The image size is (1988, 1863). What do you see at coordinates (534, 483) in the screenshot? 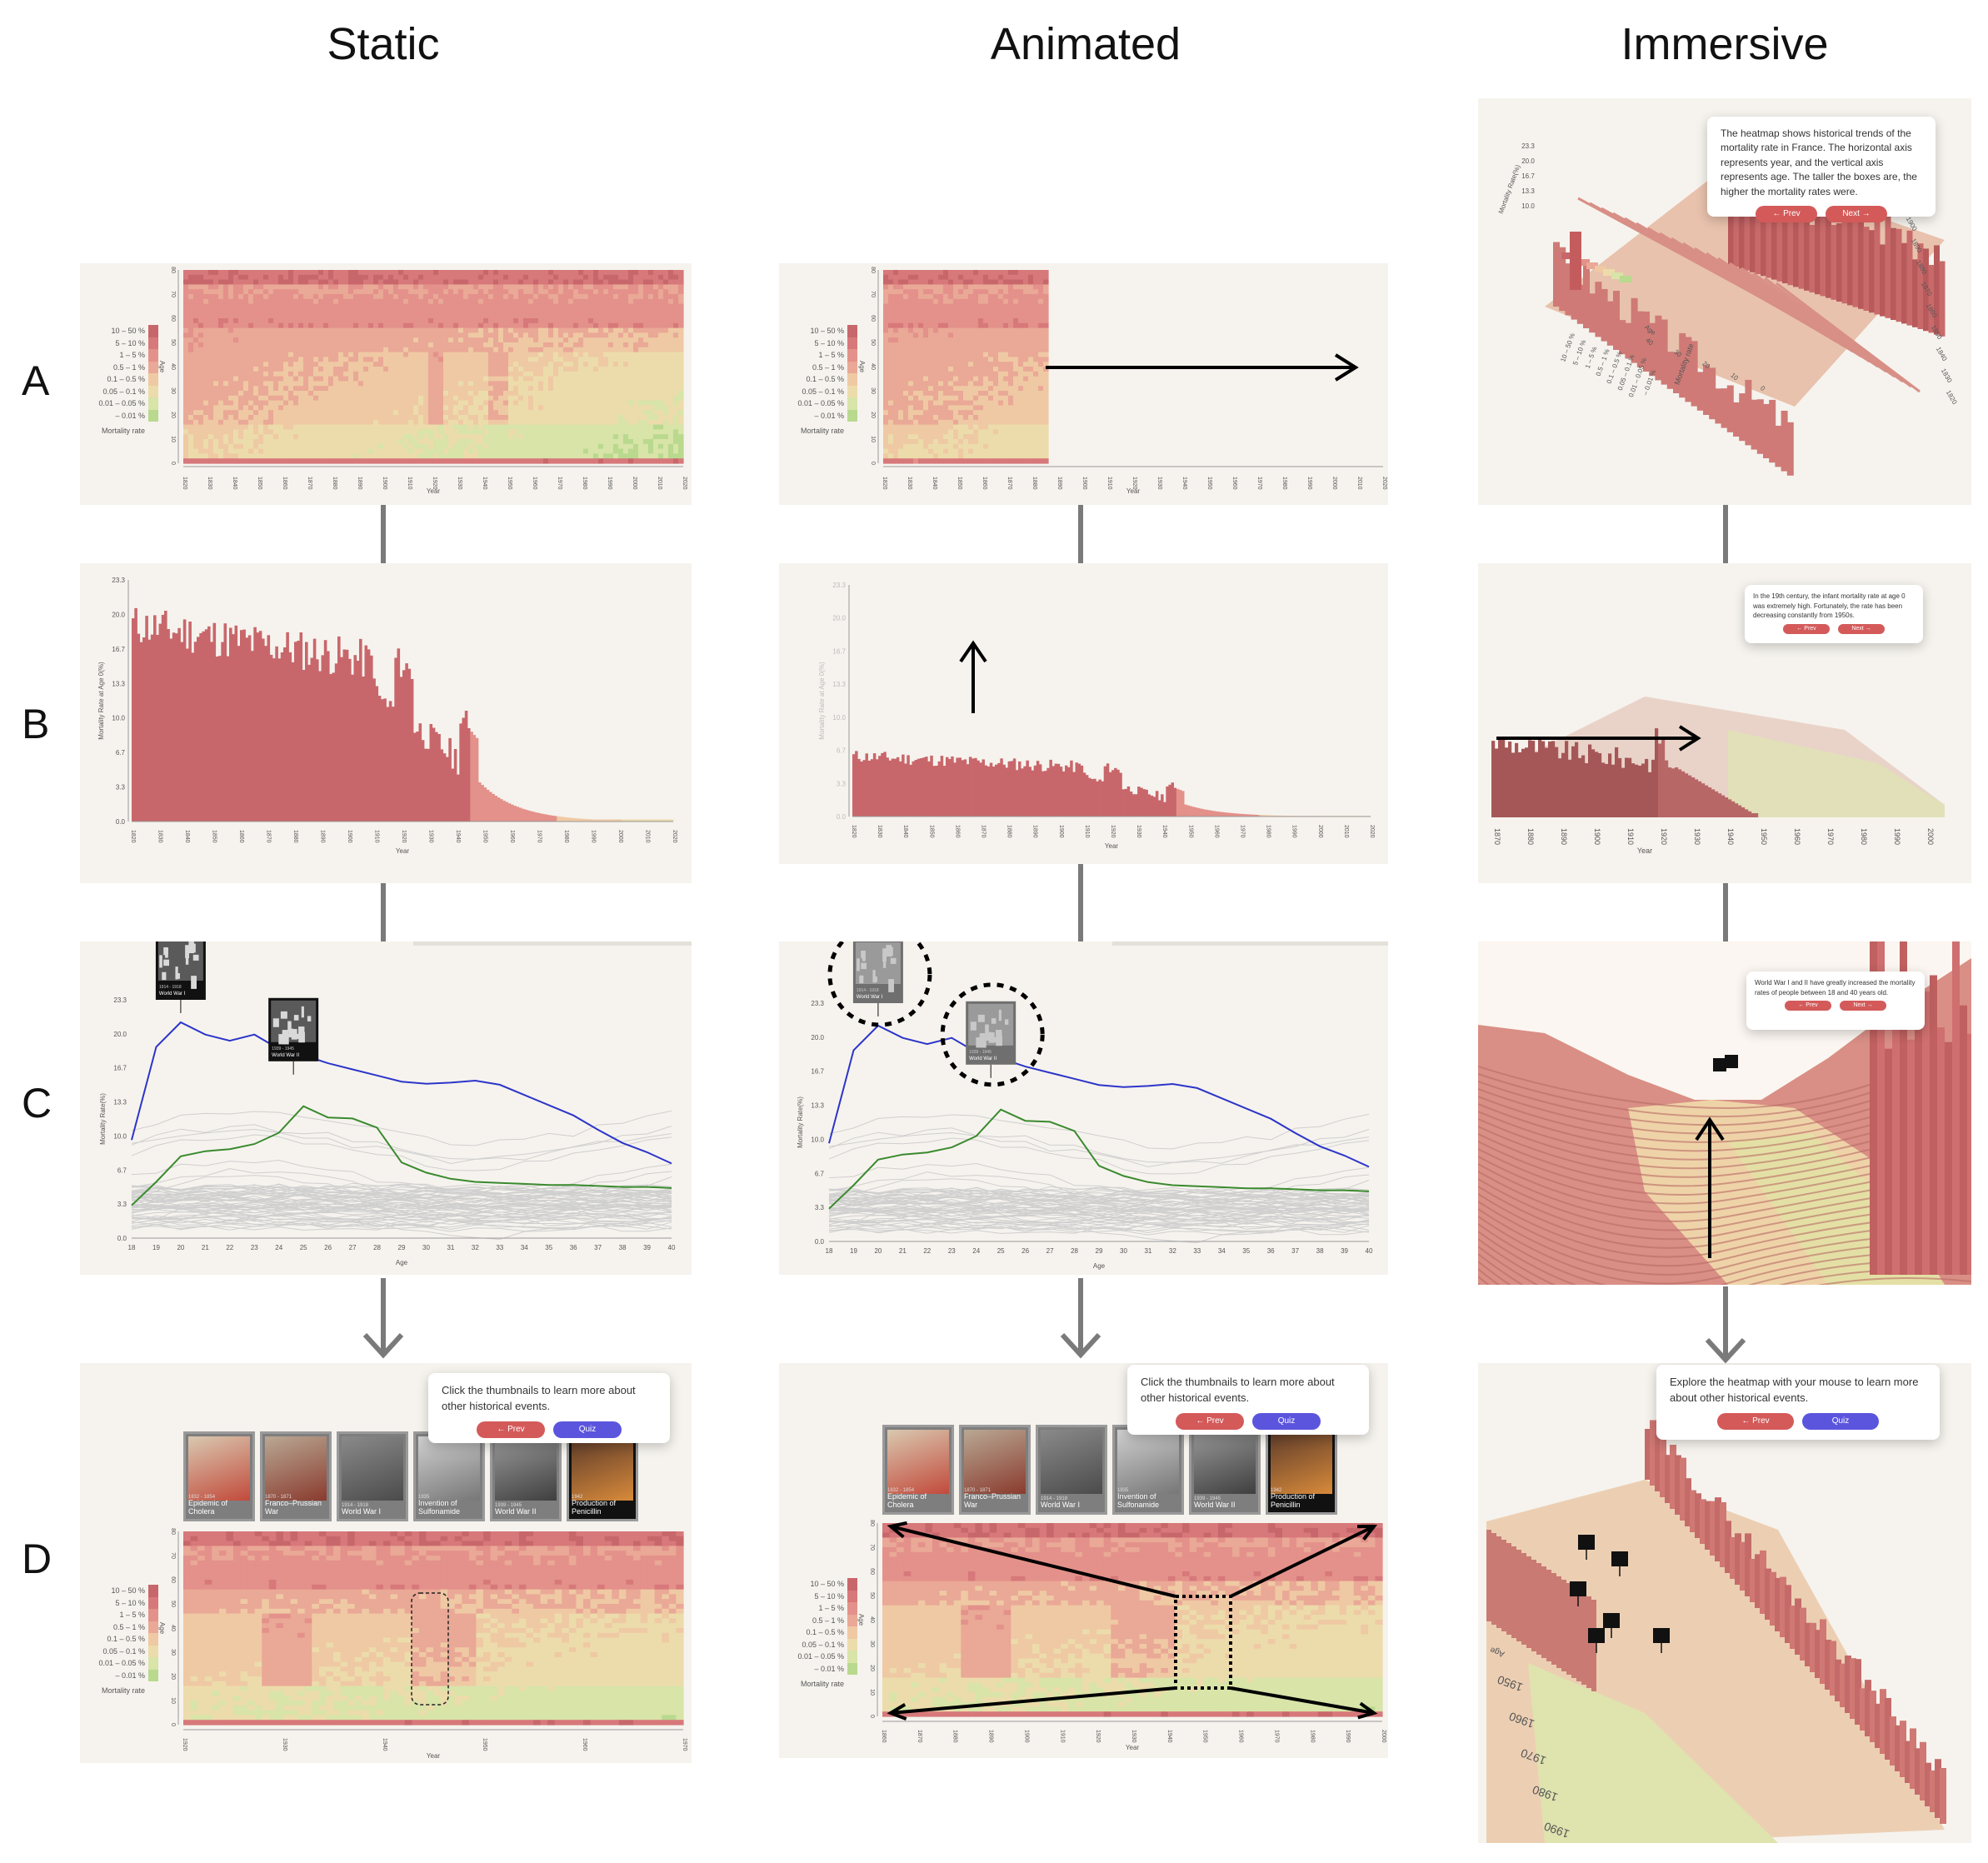
I see `year-tick: 1960` at bounding box center [534, 483].